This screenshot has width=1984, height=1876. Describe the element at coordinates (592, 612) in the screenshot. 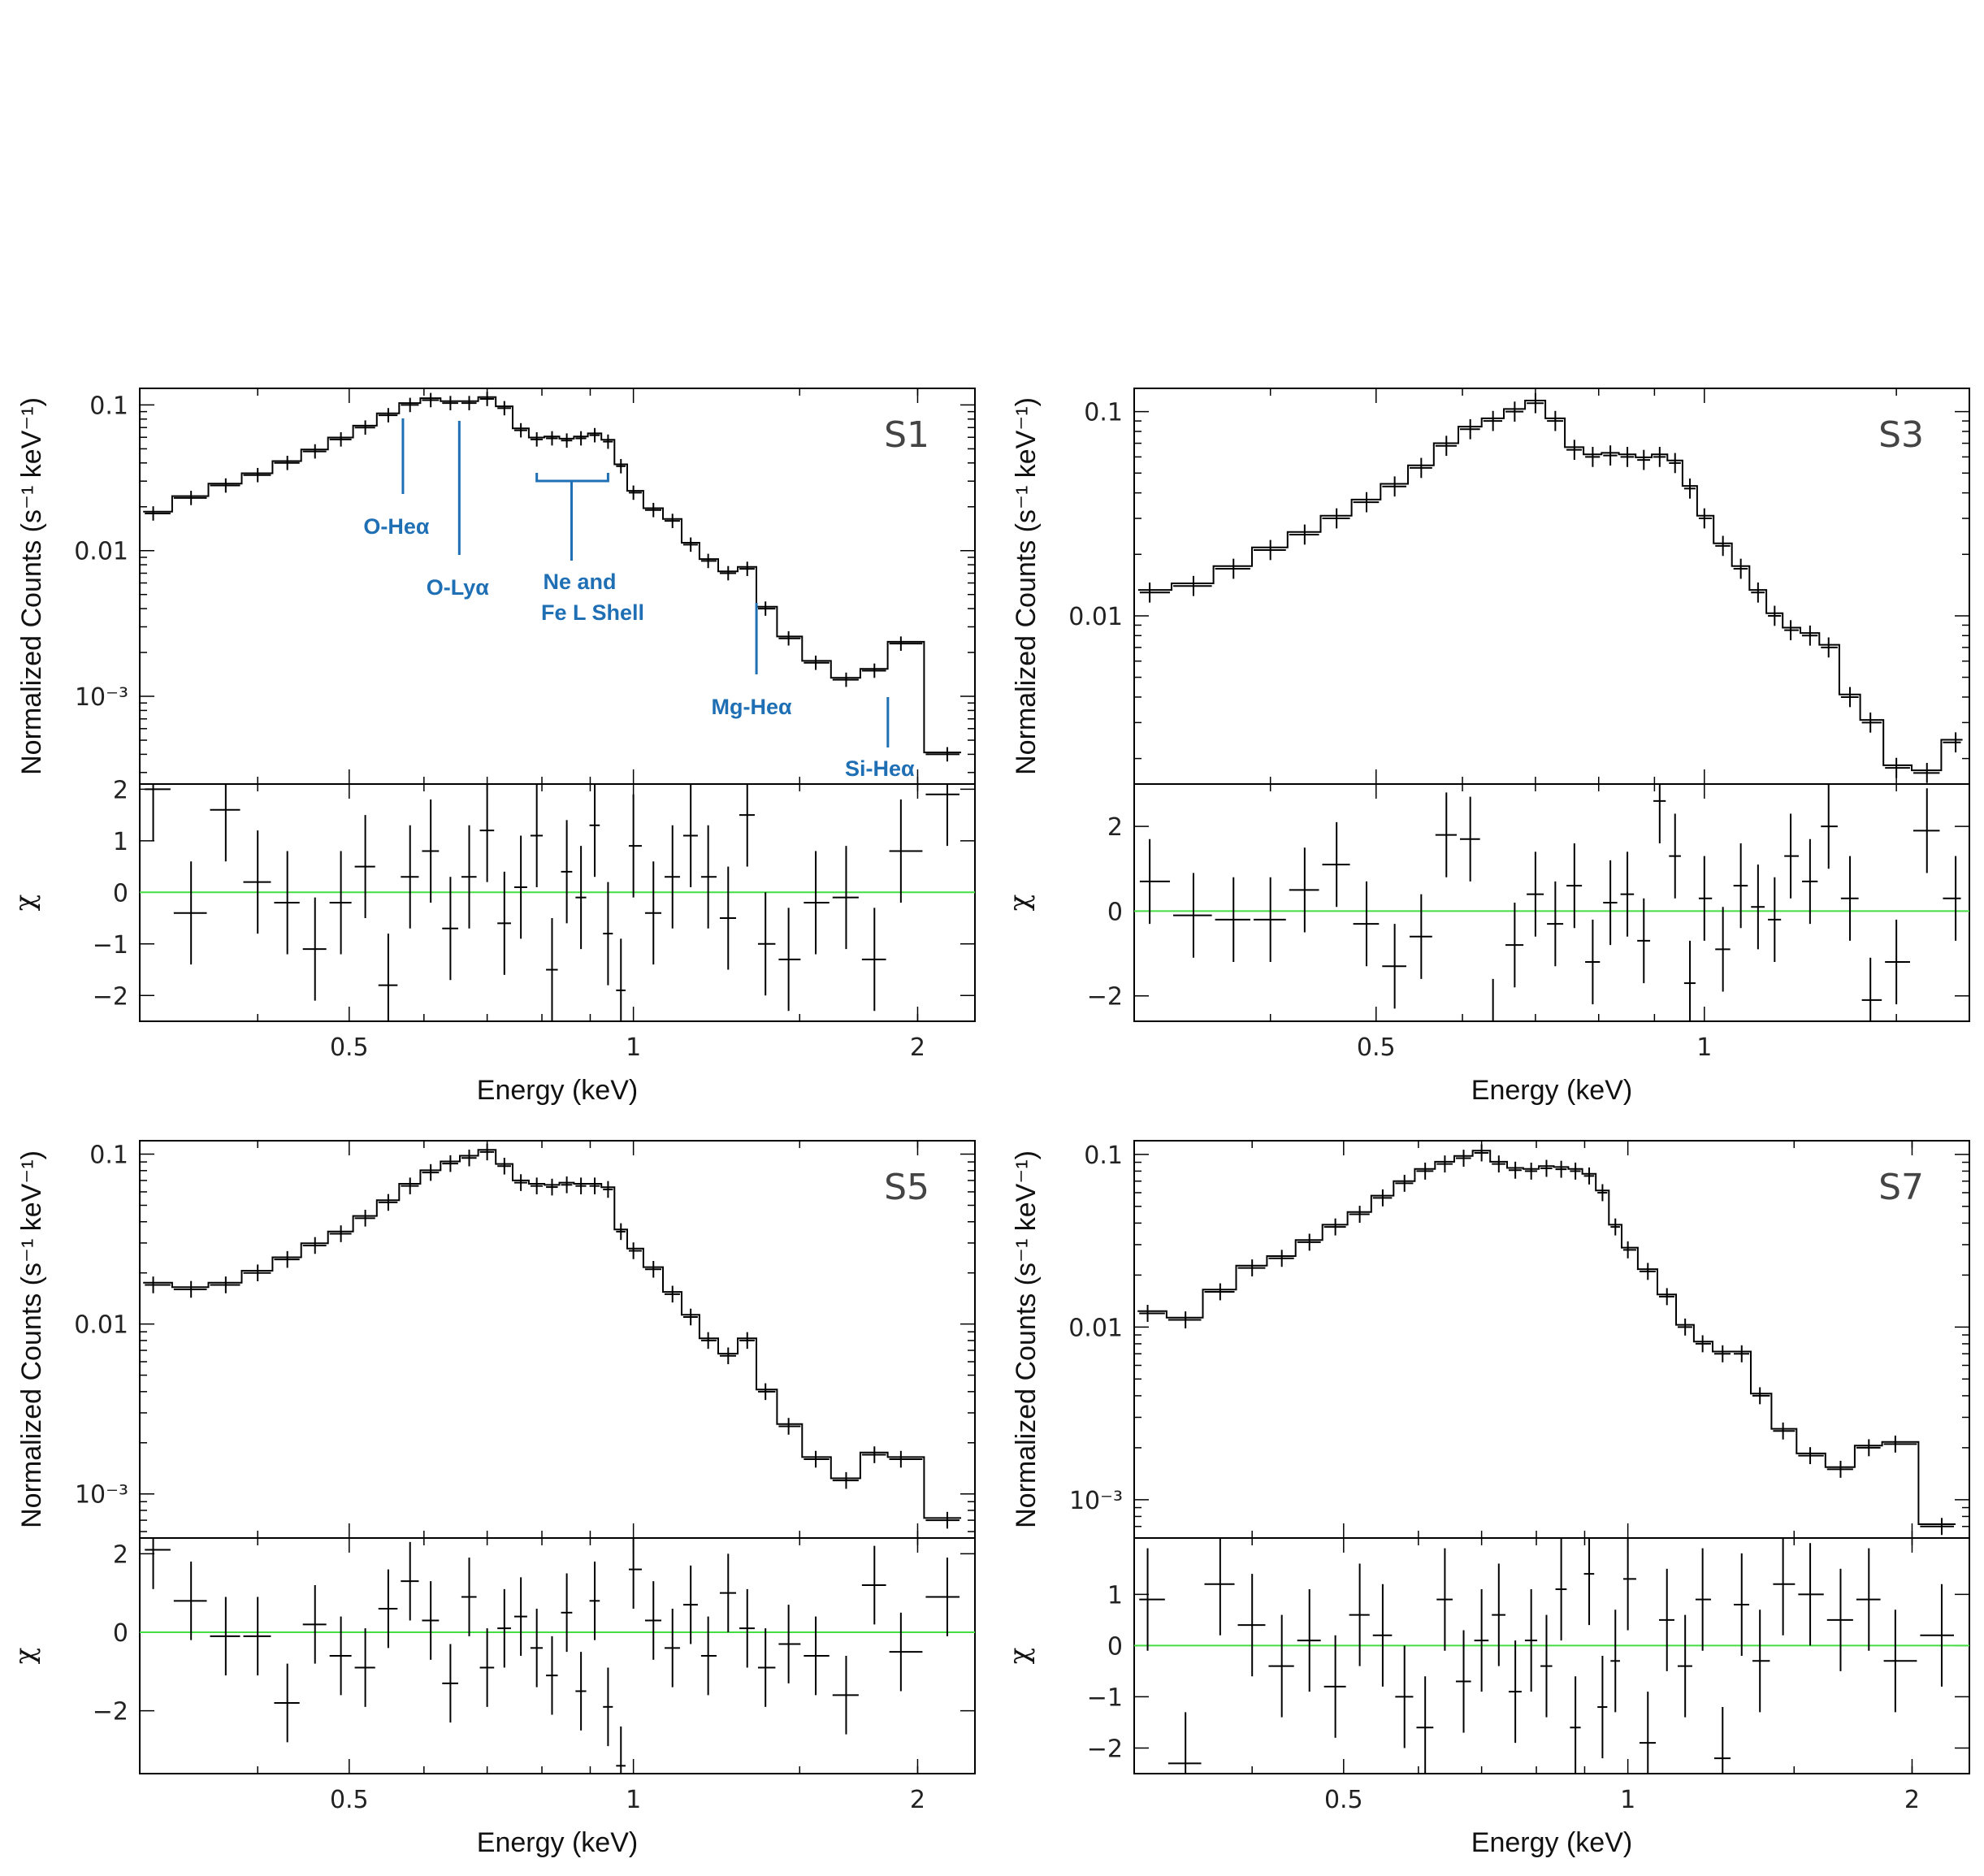

I see `annotation-label: Fe L Shell` at that location.